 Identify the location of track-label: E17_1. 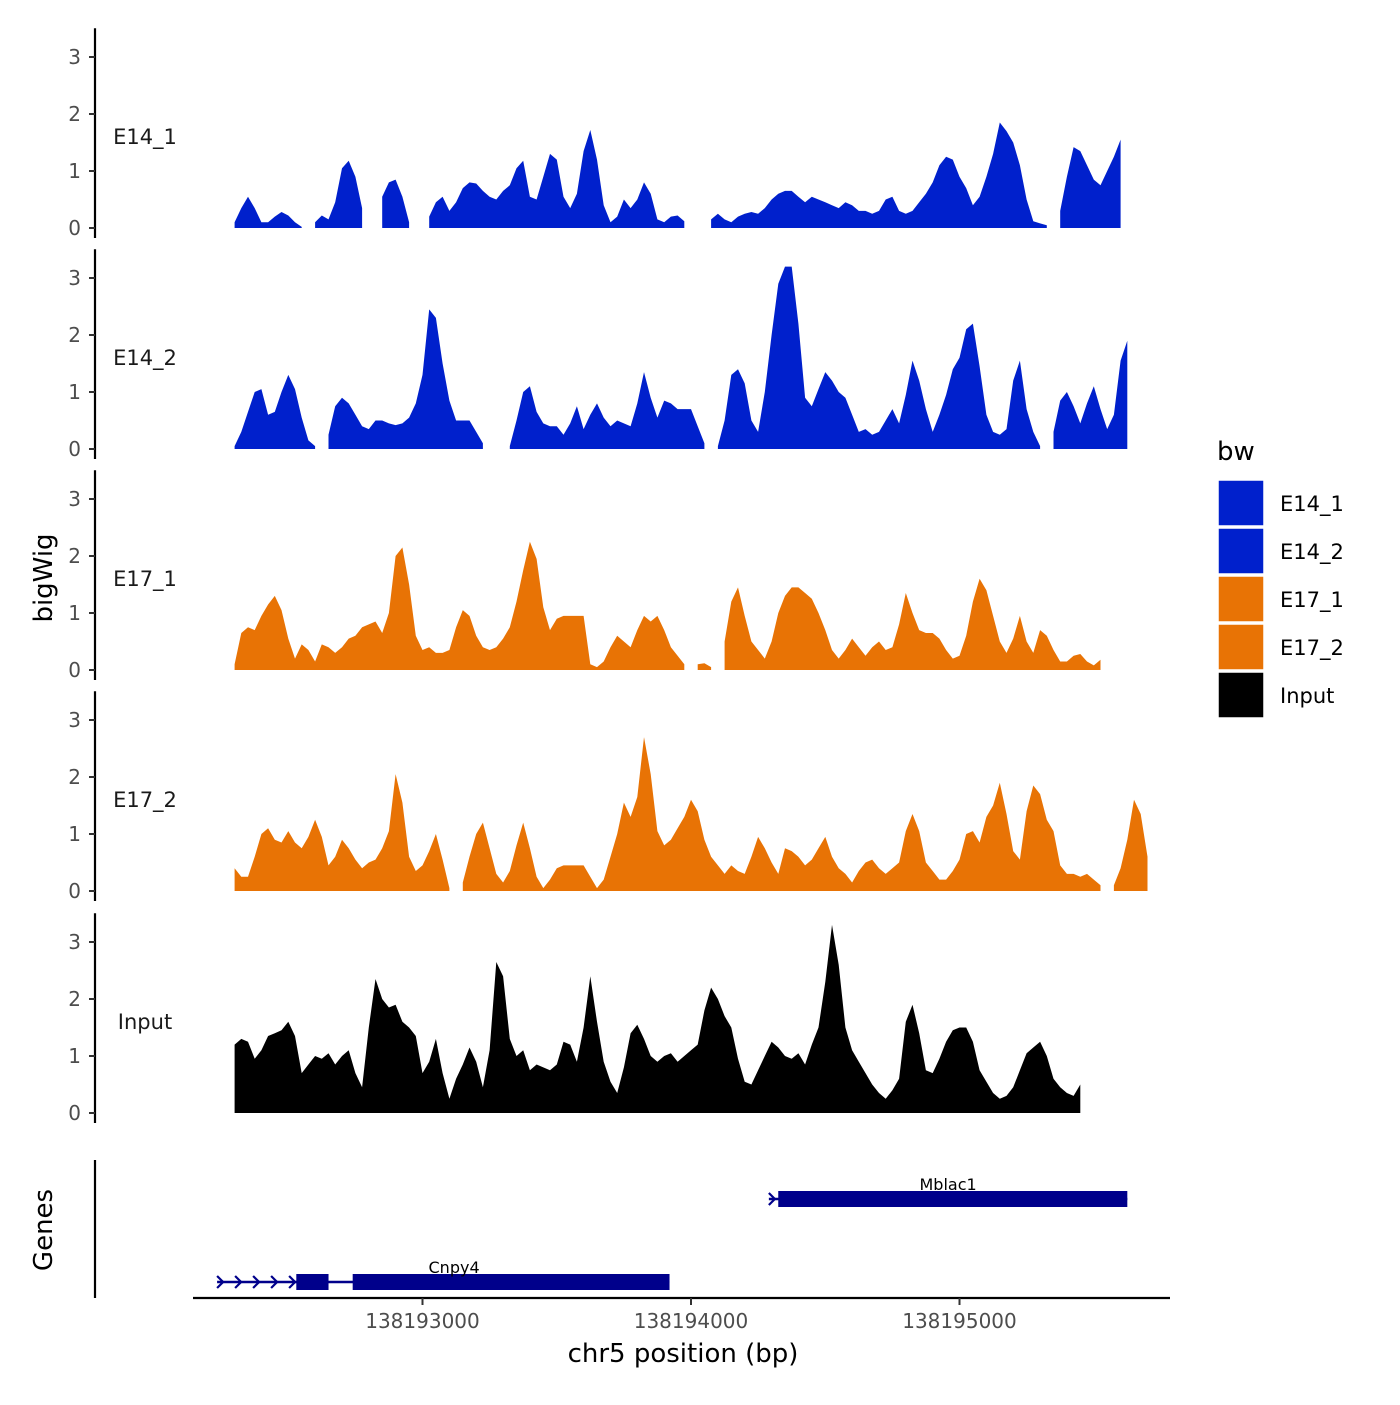
(145, 579).